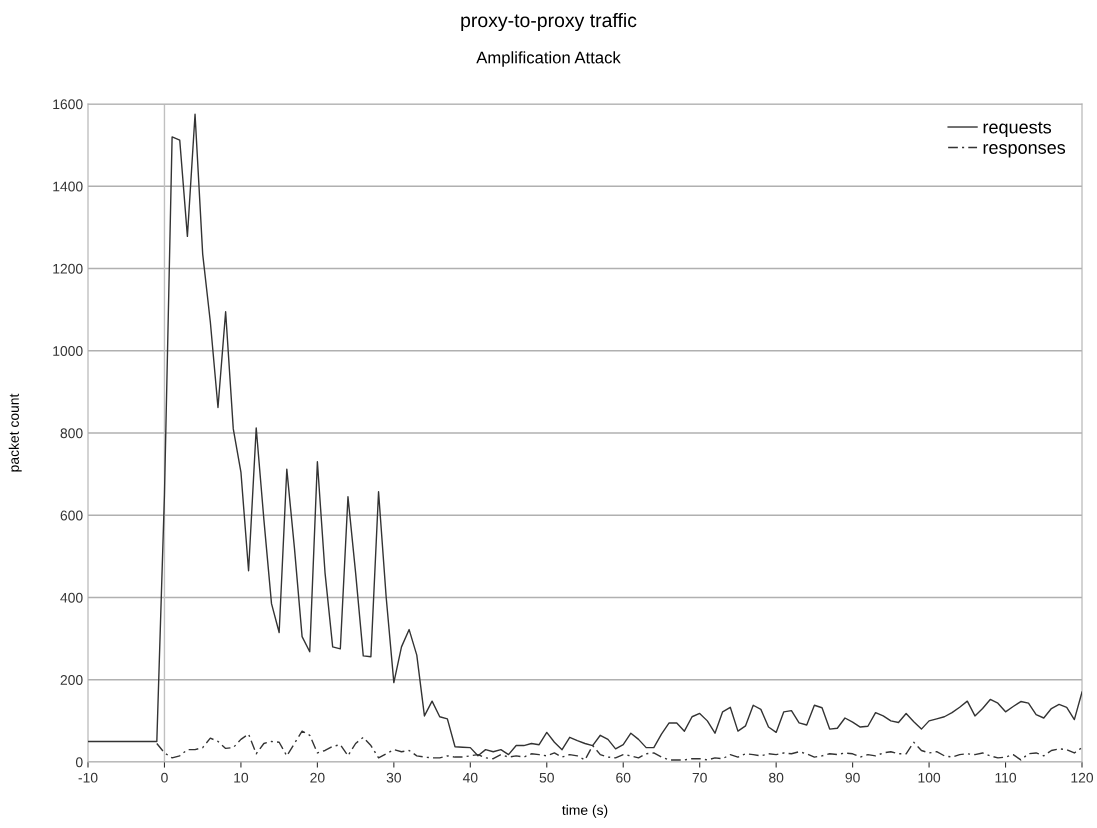 Image resolution: width=1097 pixels, height=828 pixels. Describe the element at coordinates (88, 777) in the screenshot. I see `x-tick-label: -10` at that location.